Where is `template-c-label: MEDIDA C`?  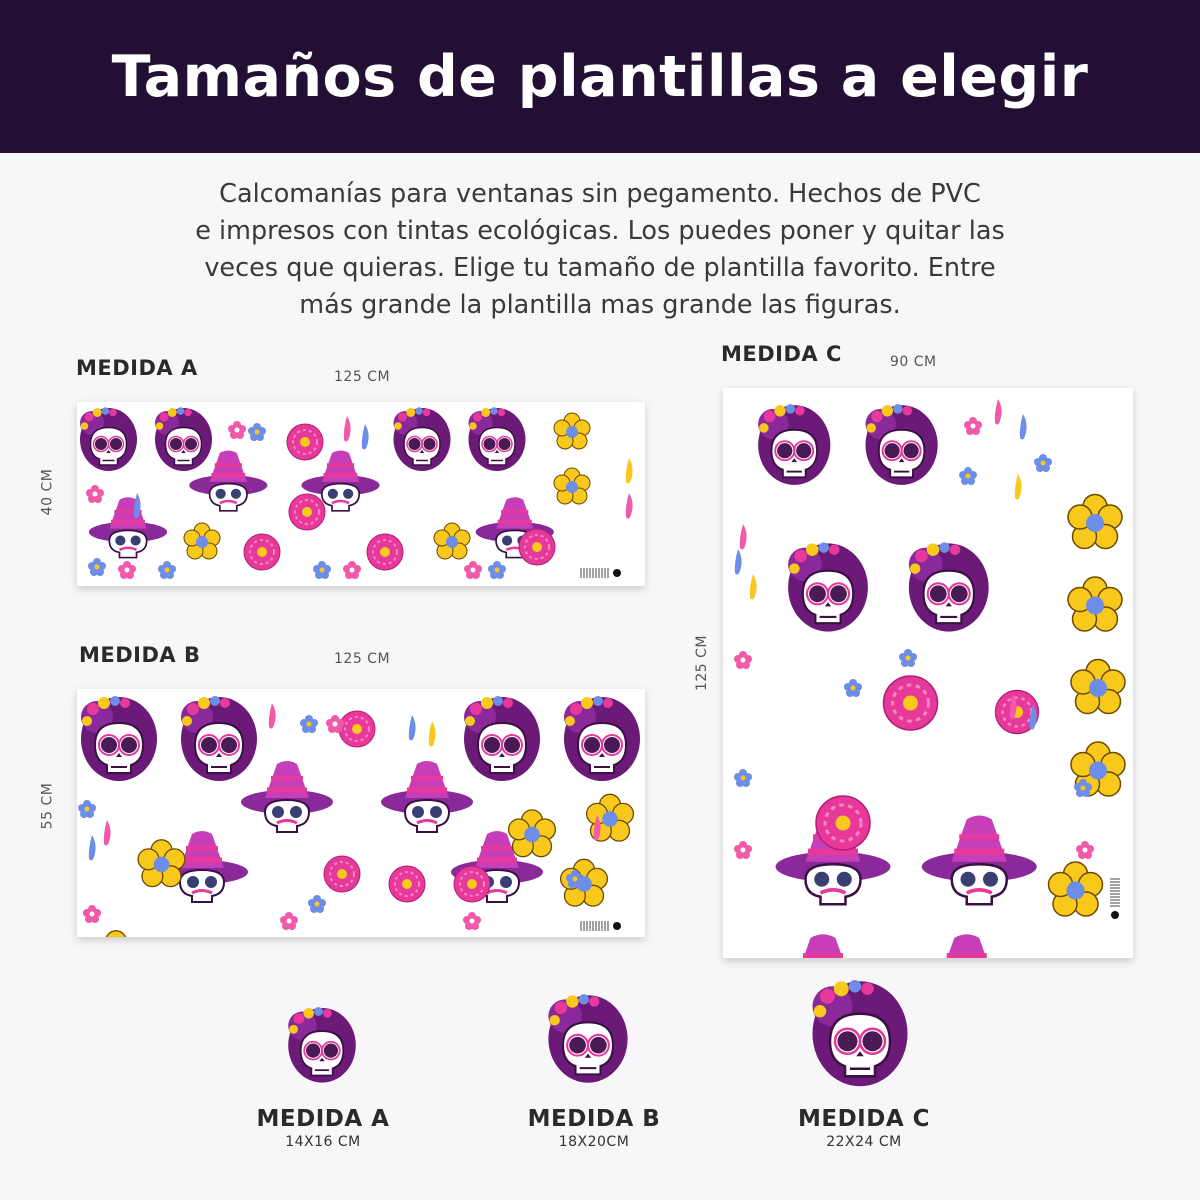
template-c-label: MEDIDA C is located at coordinates (781, 354).